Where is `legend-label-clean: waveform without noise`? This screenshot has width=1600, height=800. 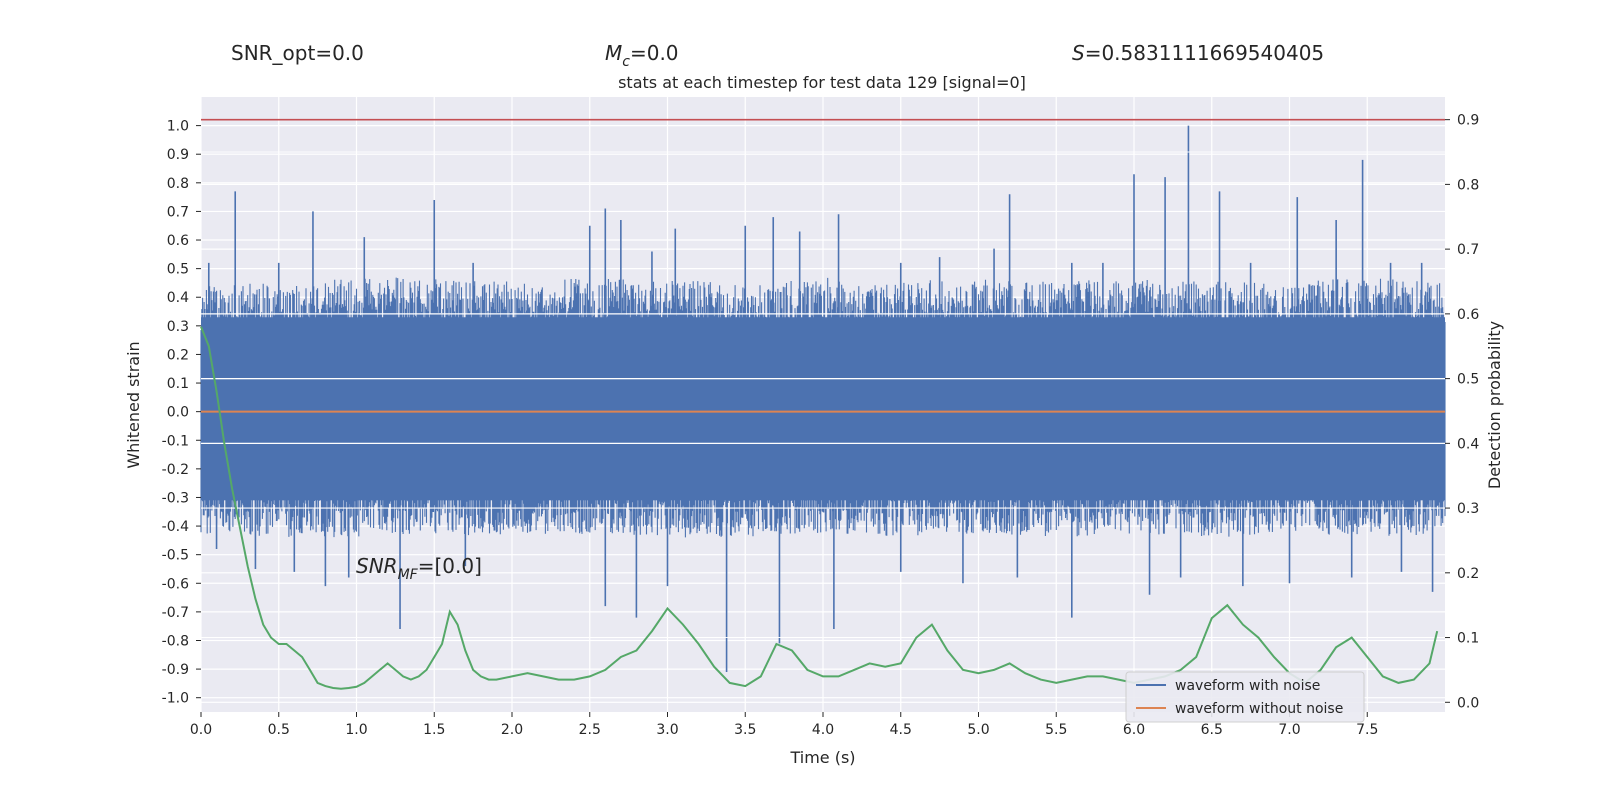 legend-label-clean: waveform without noise is located at coordinates (1259, 709).